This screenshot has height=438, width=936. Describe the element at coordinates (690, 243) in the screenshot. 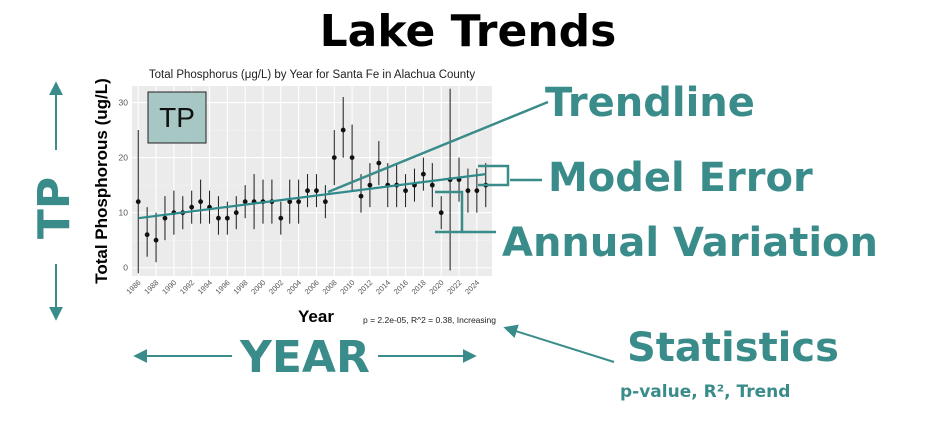

I see `annual-variation-label: Annual Variation` at that location.